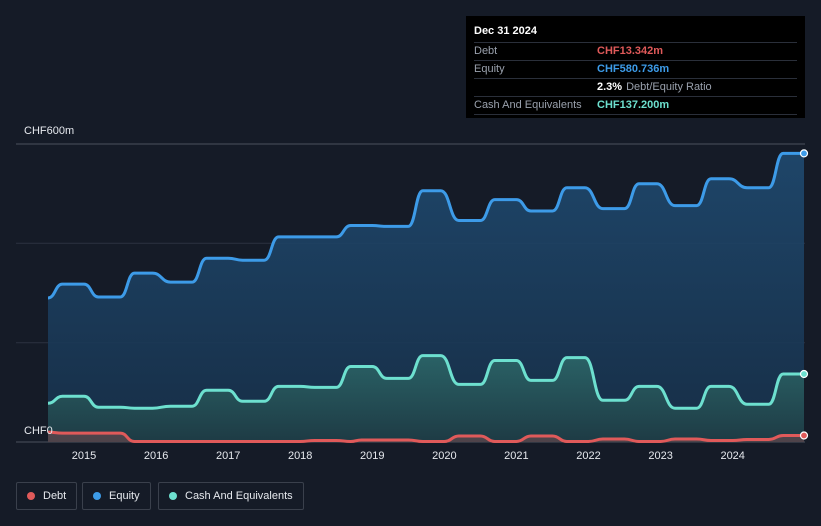 Image resolution: width=821 pixels, height=526 pixels. What do you see at coordinates (516, 456) in the screenshot?
I see `x-tick-2021: 2021` at bounding box center [516, 456].